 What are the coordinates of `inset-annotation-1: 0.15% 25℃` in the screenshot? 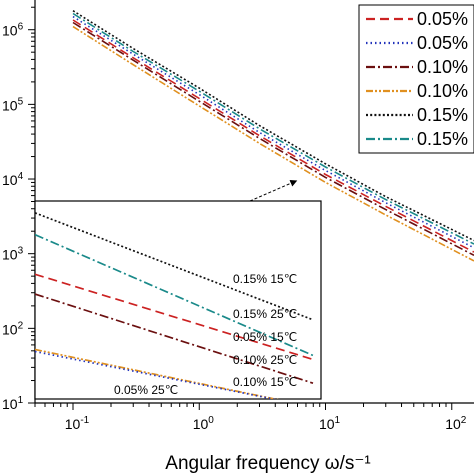 It's located at (265, 314).